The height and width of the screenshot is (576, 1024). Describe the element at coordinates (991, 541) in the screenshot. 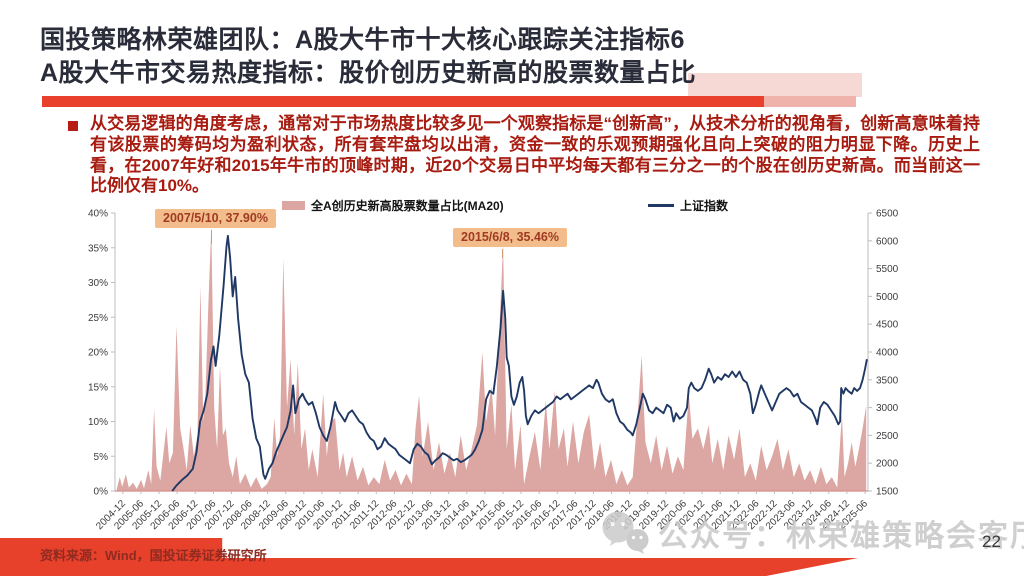

I see `page-number: 22` at that location.